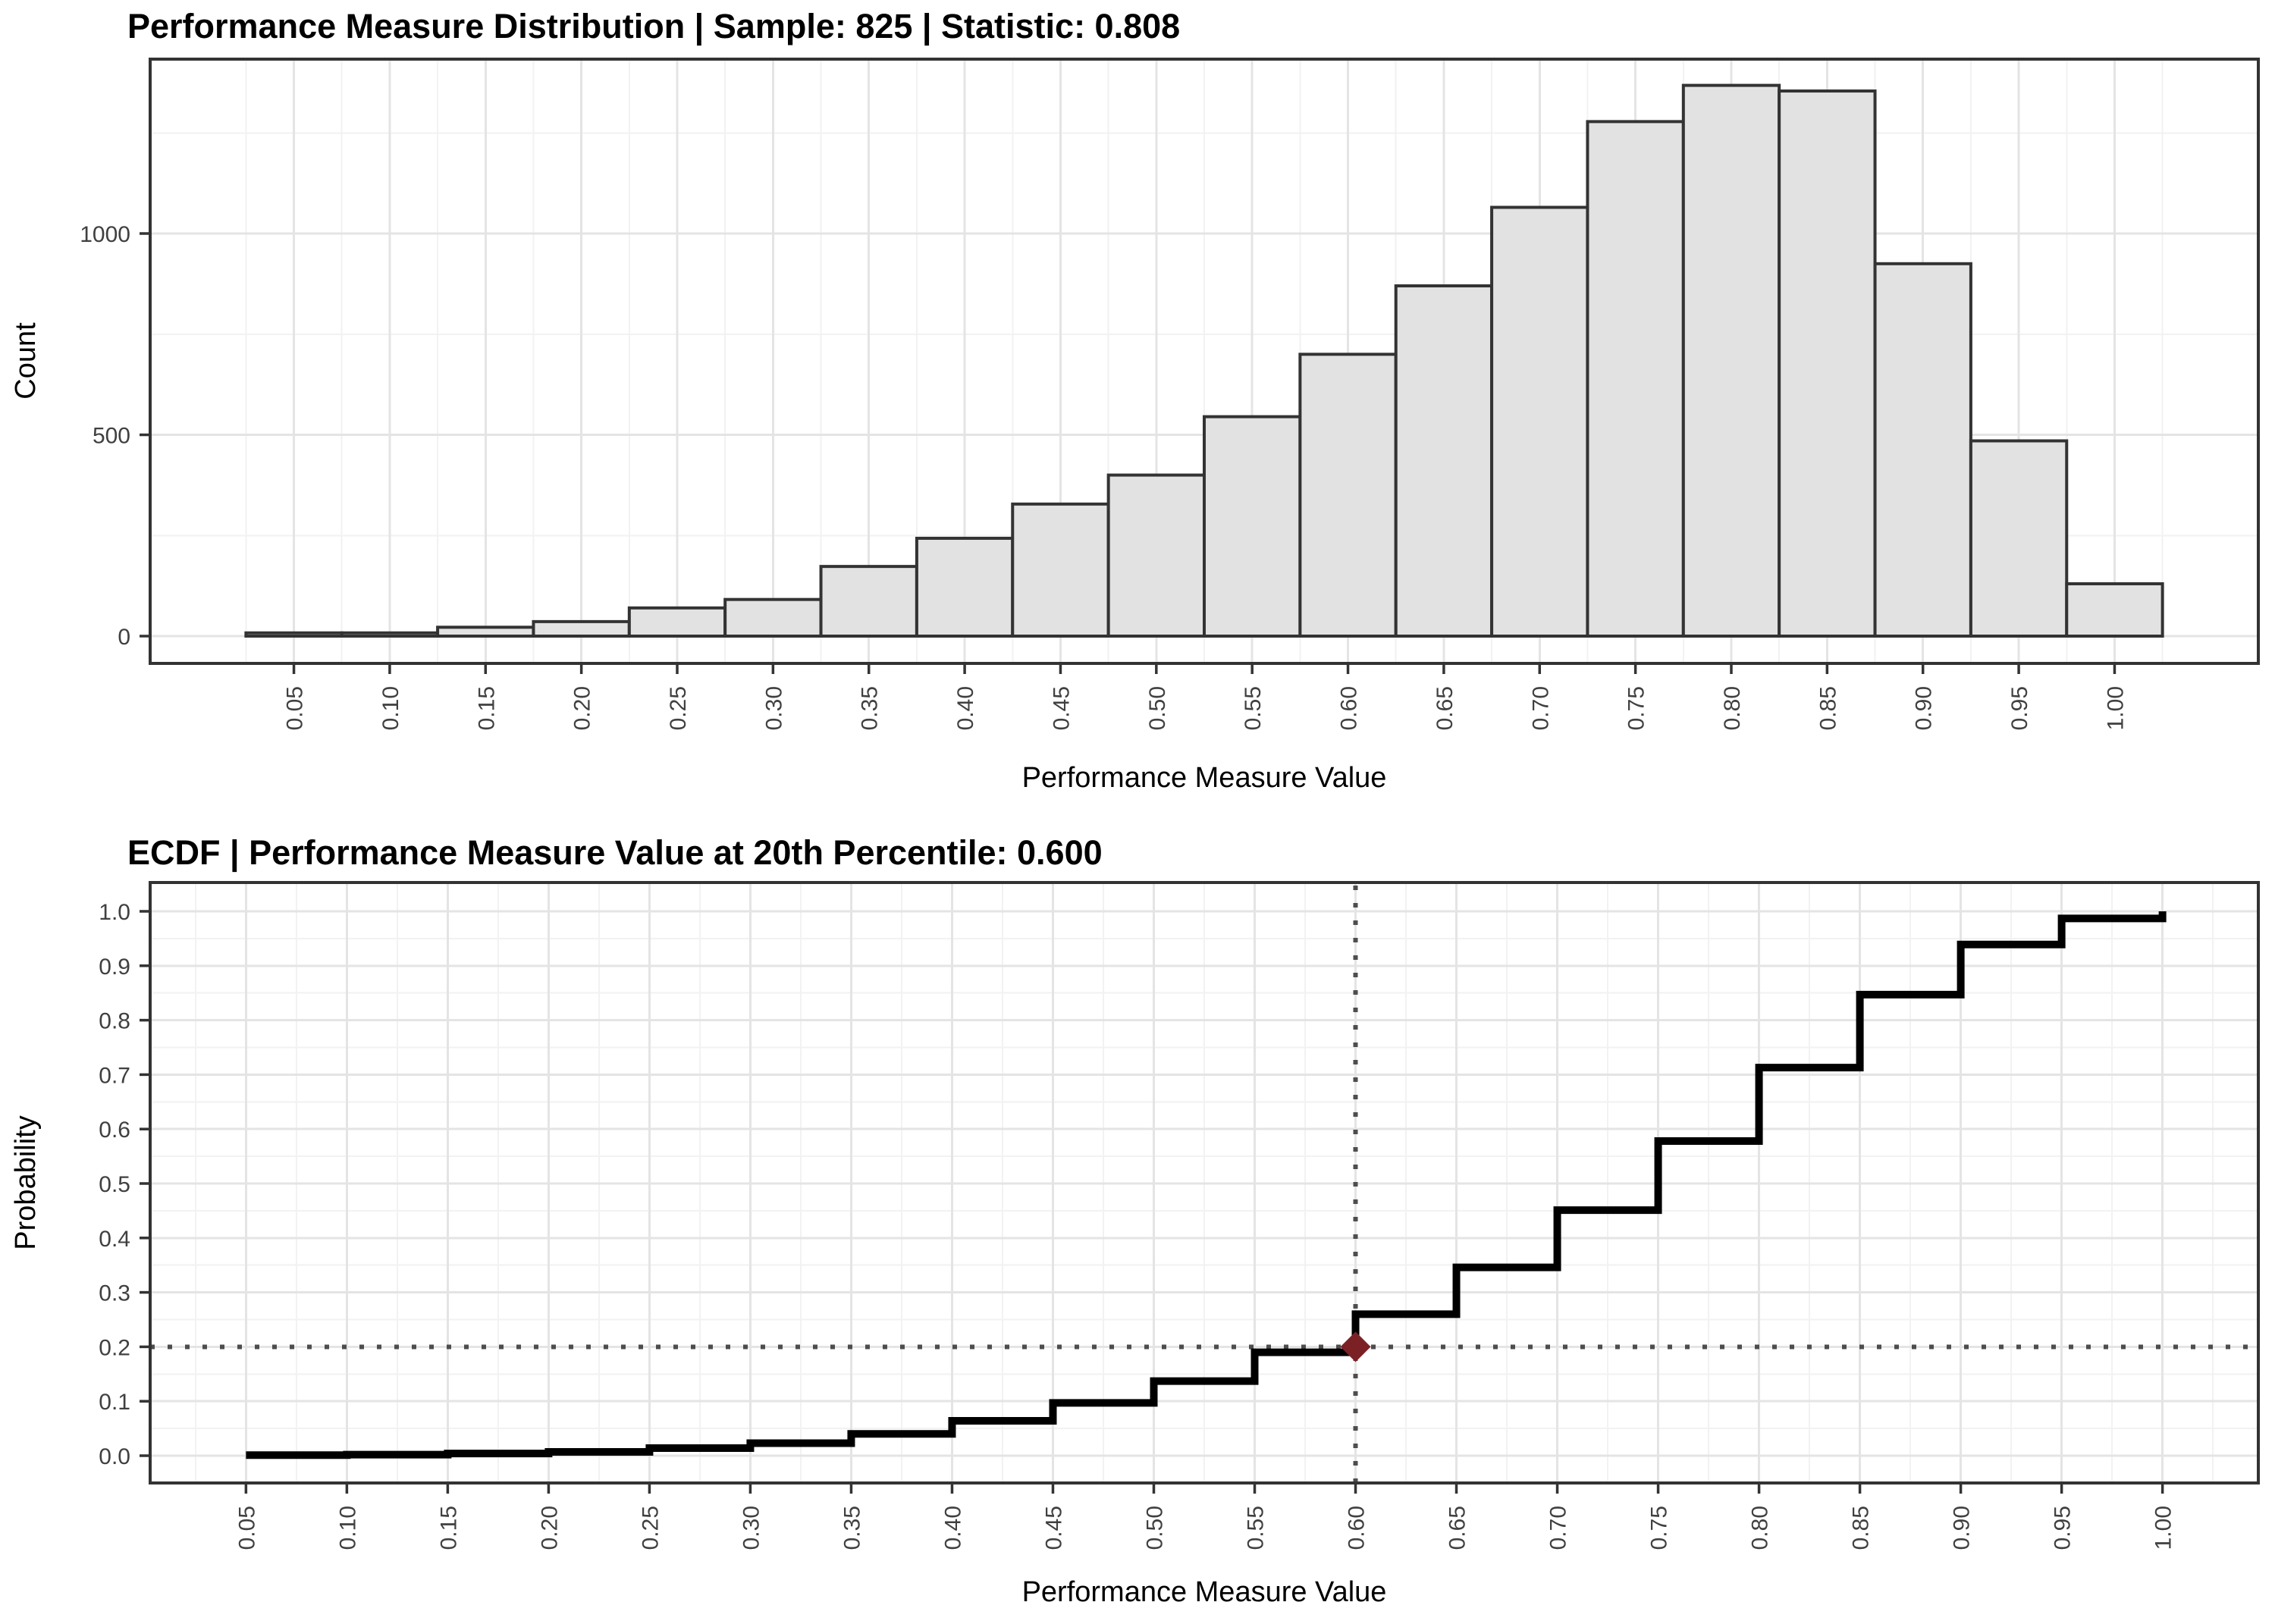 The height and width of the screenshot is (1624, 2275). What do you see at coordinates (26, 1182) in the screenshot?
I see `ecdf-y-axis-title: Probability` at bounding box center [26, 1182].